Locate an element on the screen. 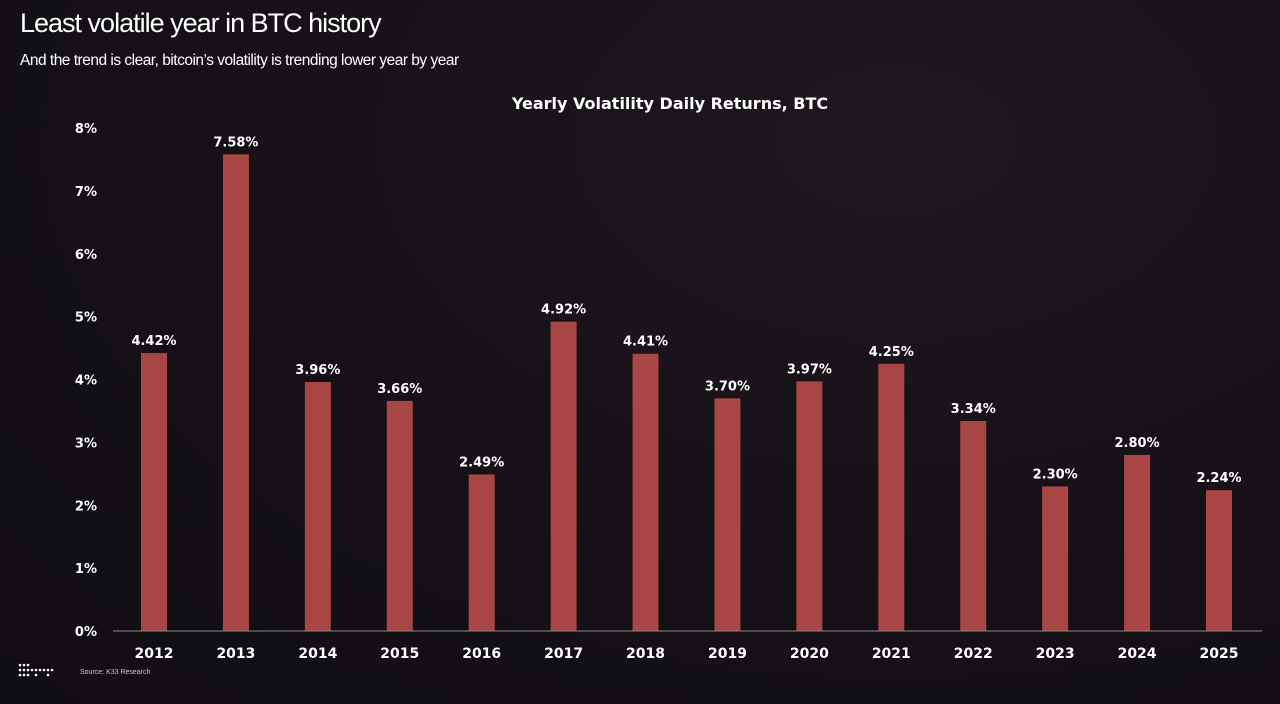  x-tick-label: 2019 is located at coordinates (727, 654).